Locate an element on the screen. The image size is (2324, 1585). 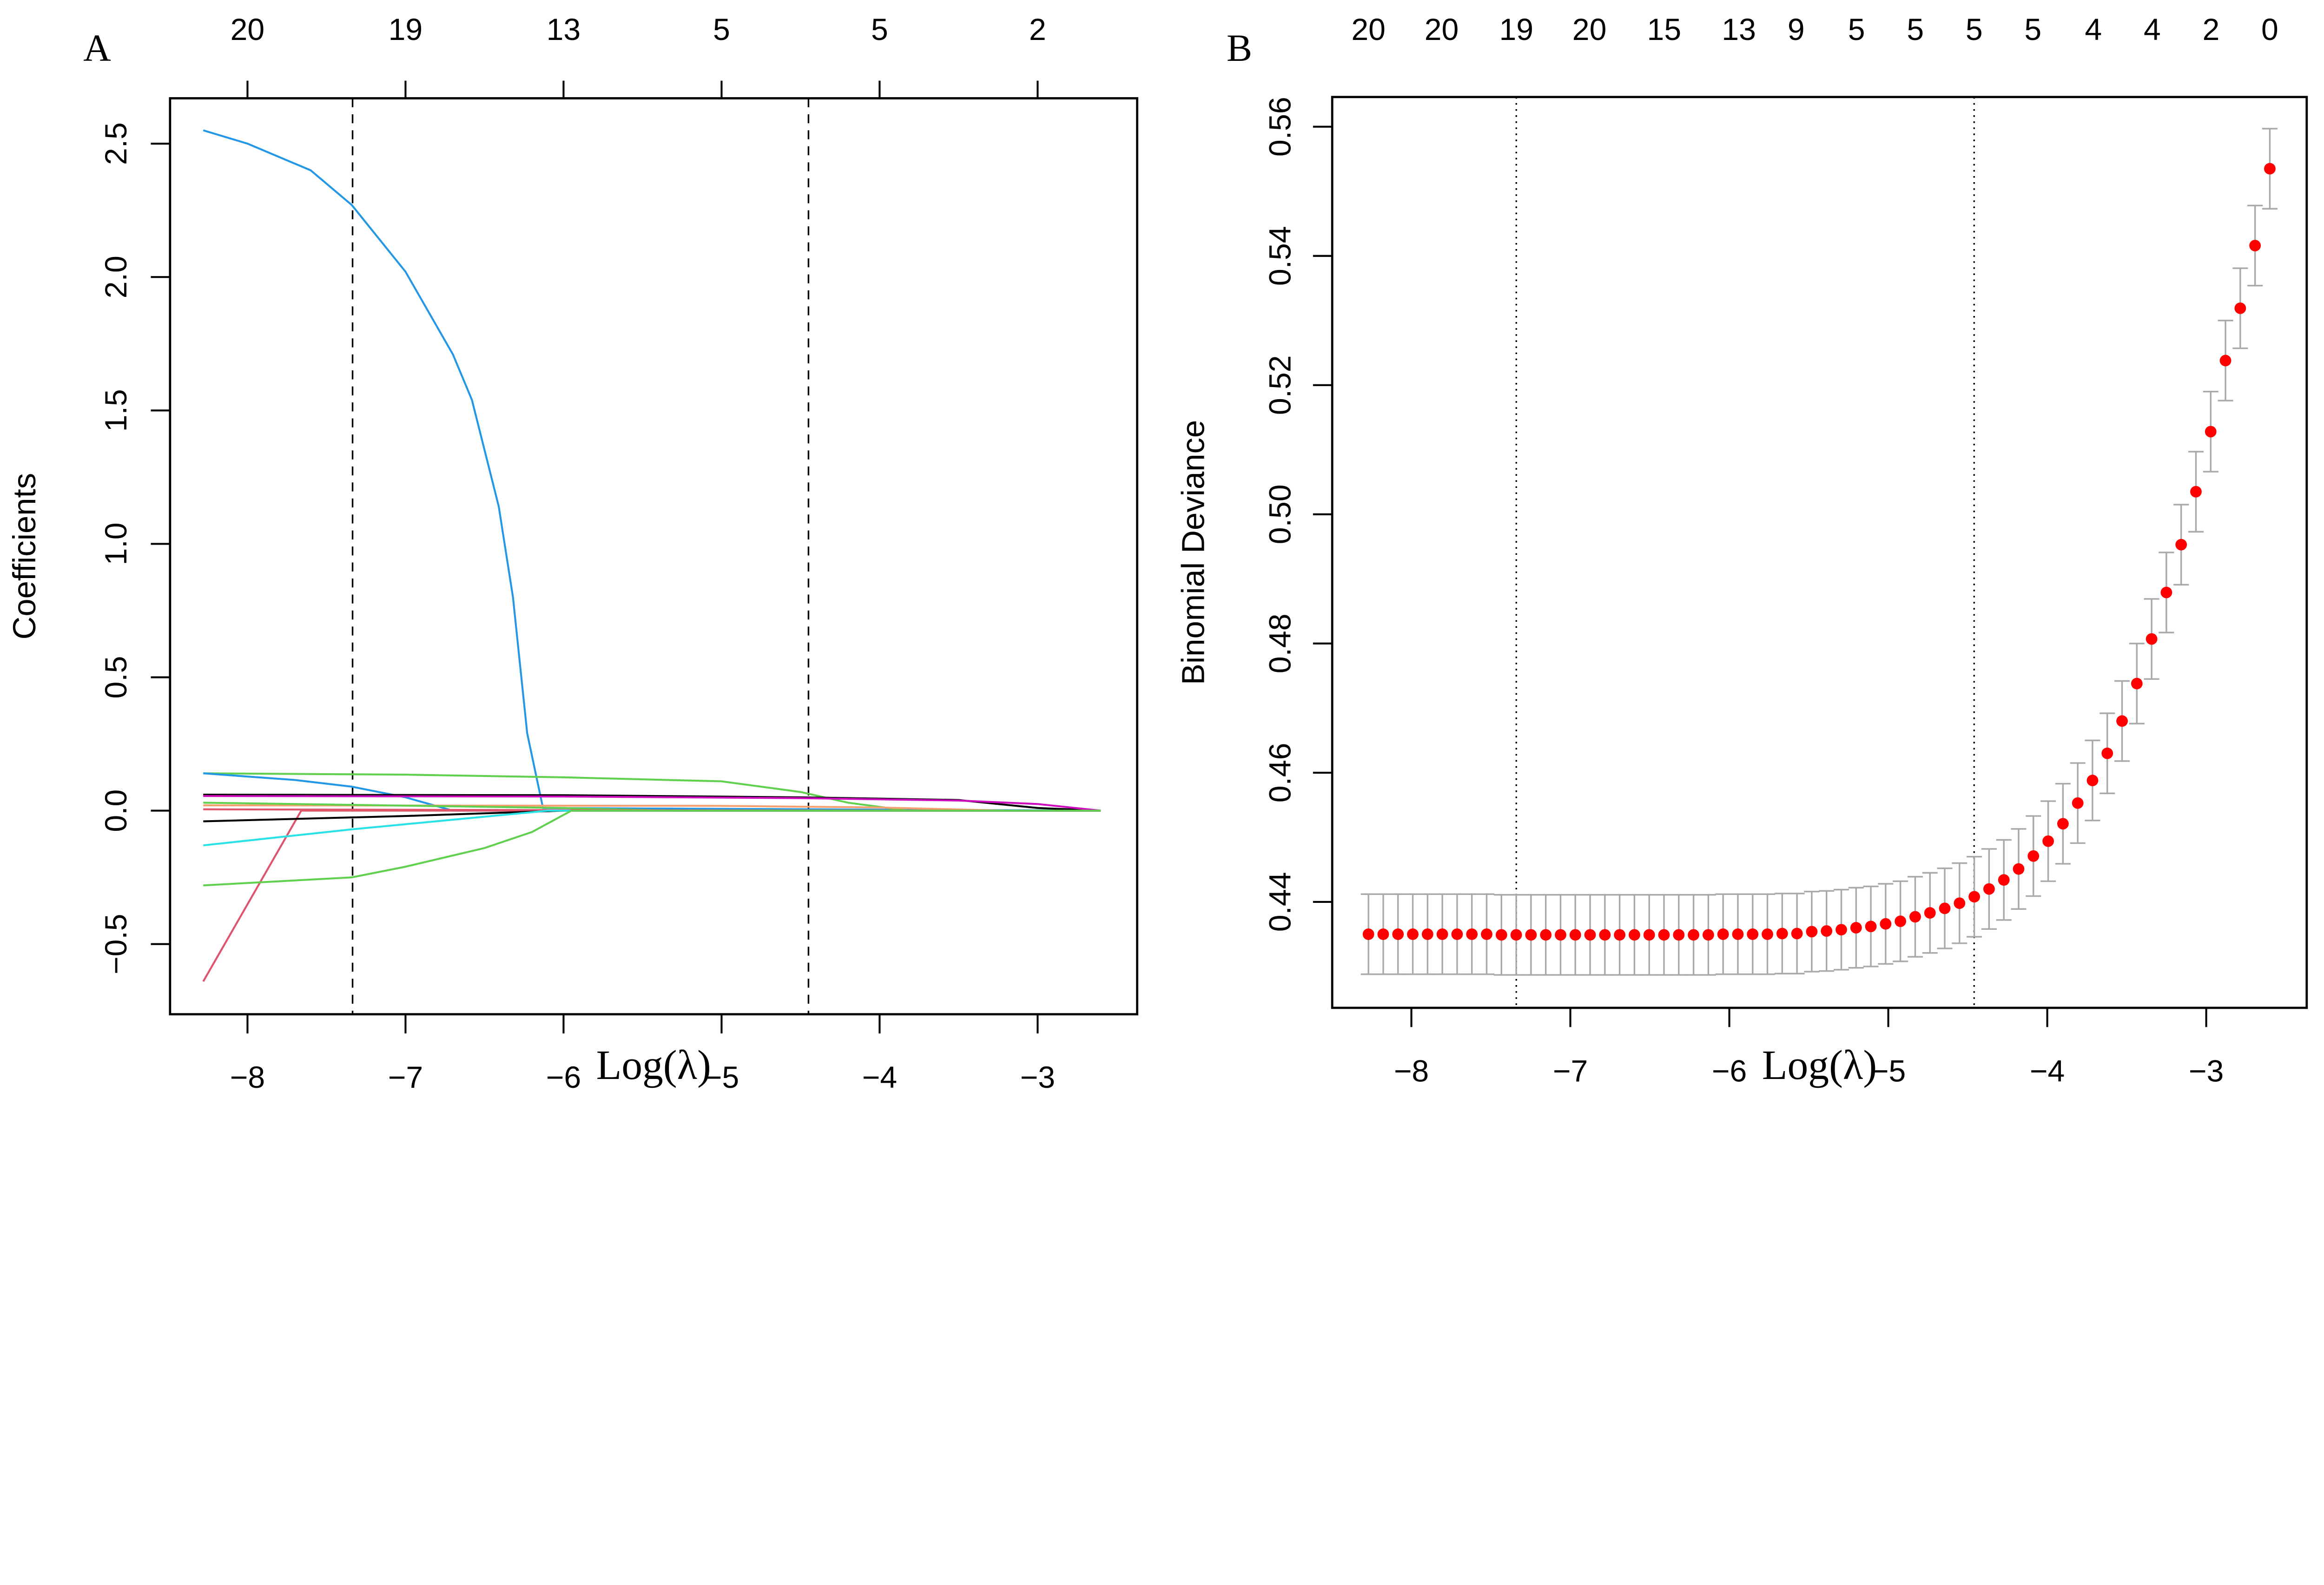
nonzero-count-label: 0 is located at coordinates (2269, 30).